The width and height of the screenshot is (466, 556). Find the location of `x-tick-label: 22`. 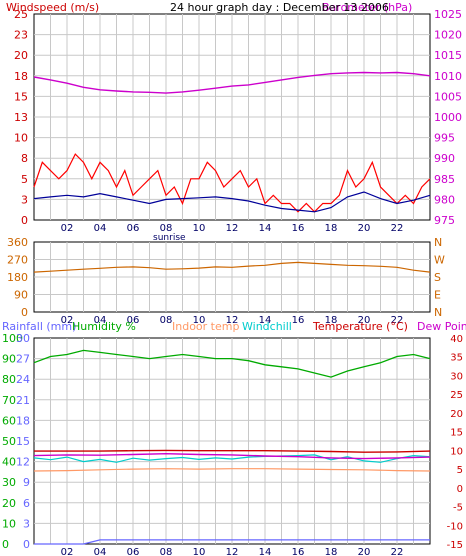

x-tick-label: 22 is located at coordinates (397, 551).